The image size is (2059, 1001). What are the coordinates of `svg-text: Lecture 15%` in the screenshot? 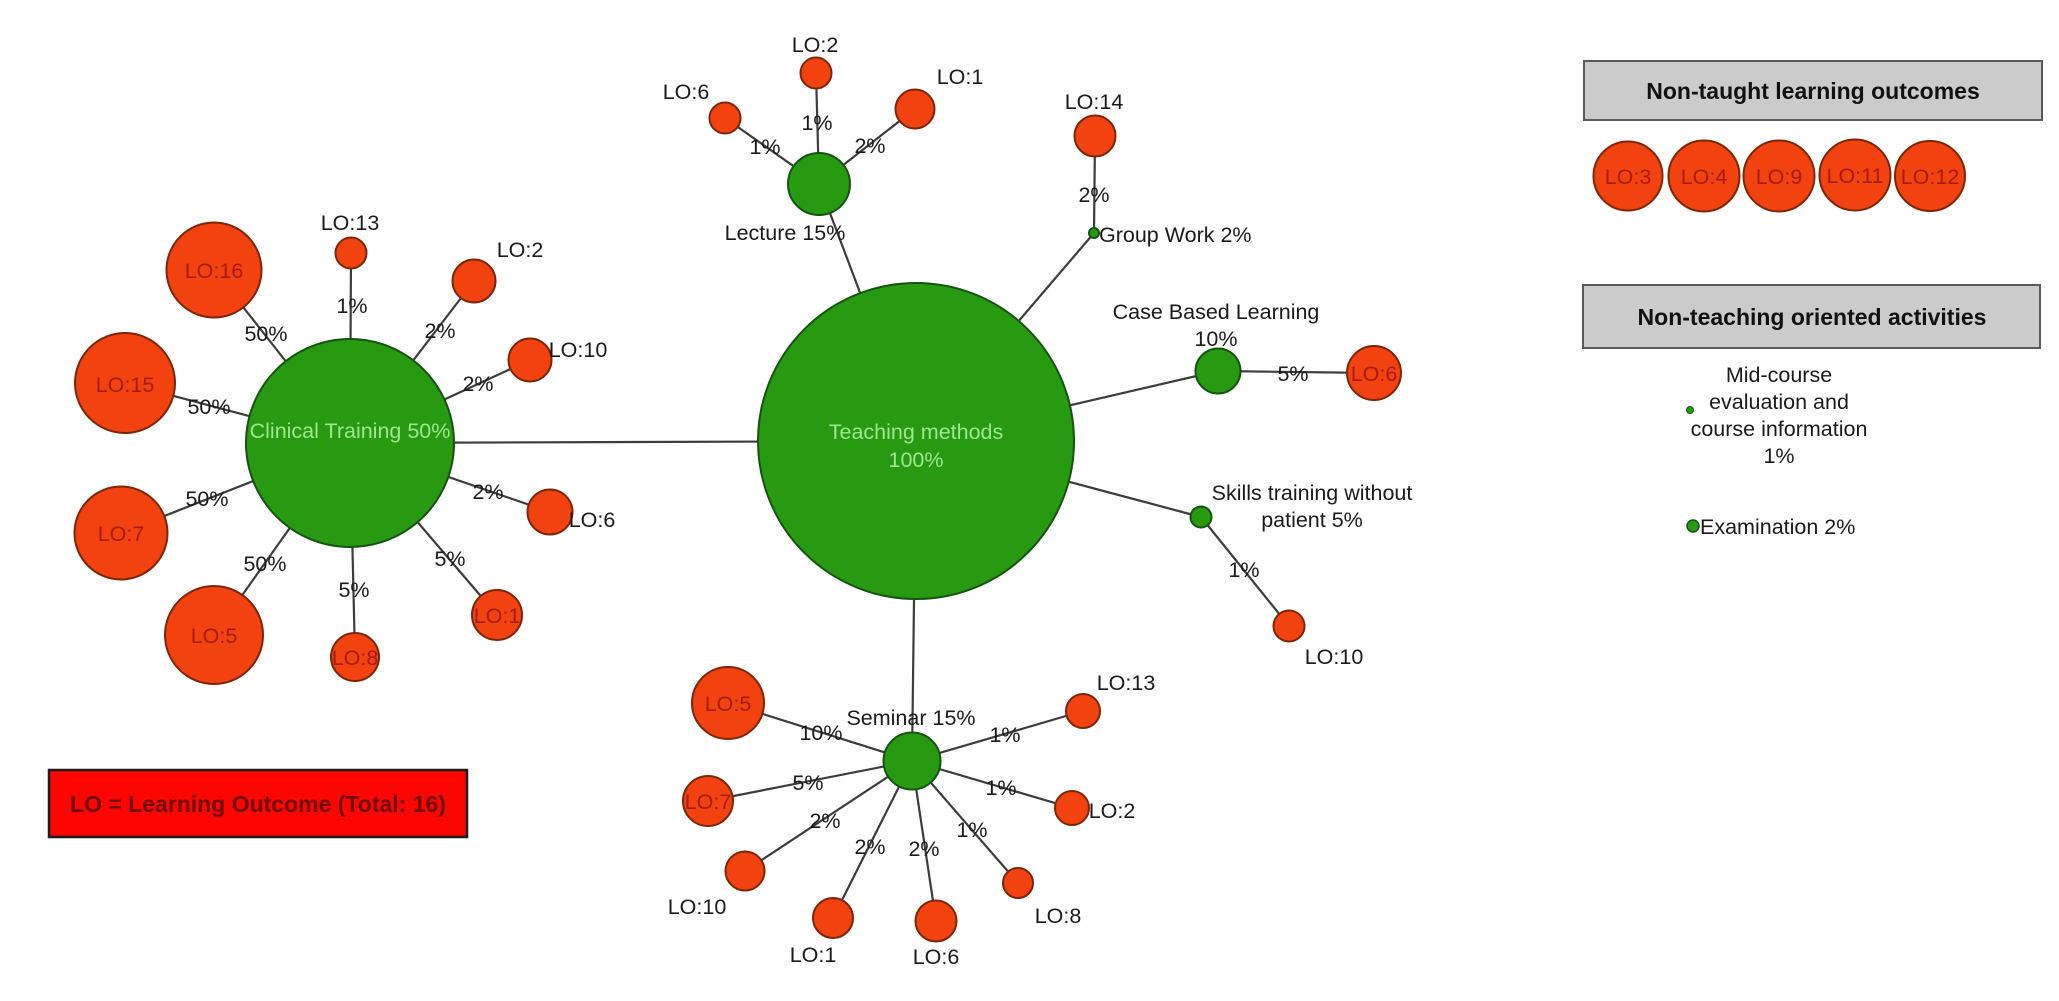 It's located at (785, 233).